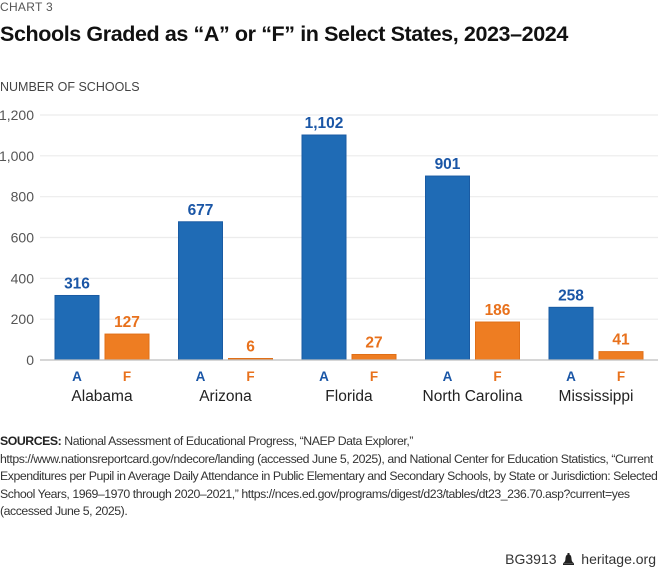 This screenshot has height=578, width=658. I want to click on y-tick-label: 600, so click(23, 238).